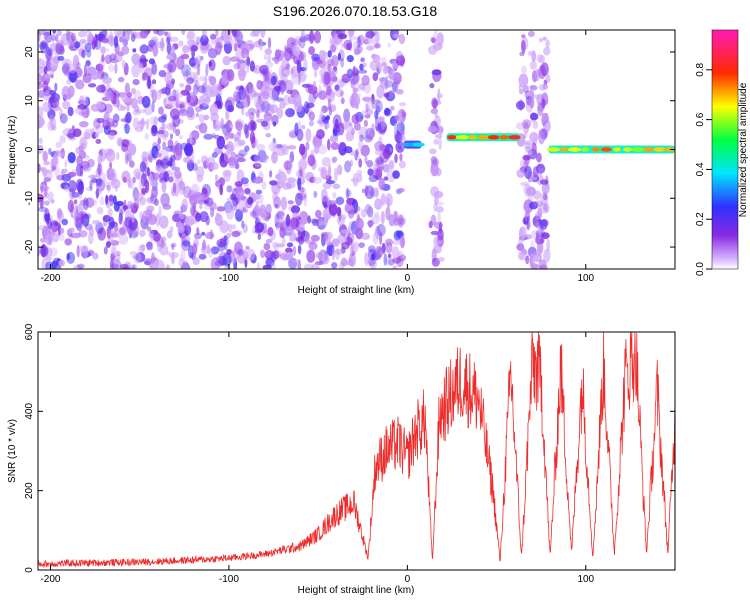 Image resolution: width=750 pixels, height=605 pixels. I want to click on spectrogram-x-tick-label: -100, so click(229, 278).